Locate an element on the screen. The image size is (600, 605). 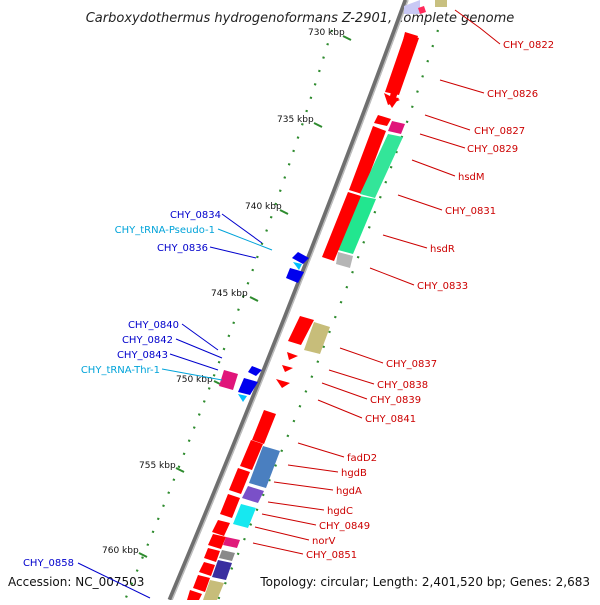
tick-label: 760 kbp is located at coordinates (120, 551).